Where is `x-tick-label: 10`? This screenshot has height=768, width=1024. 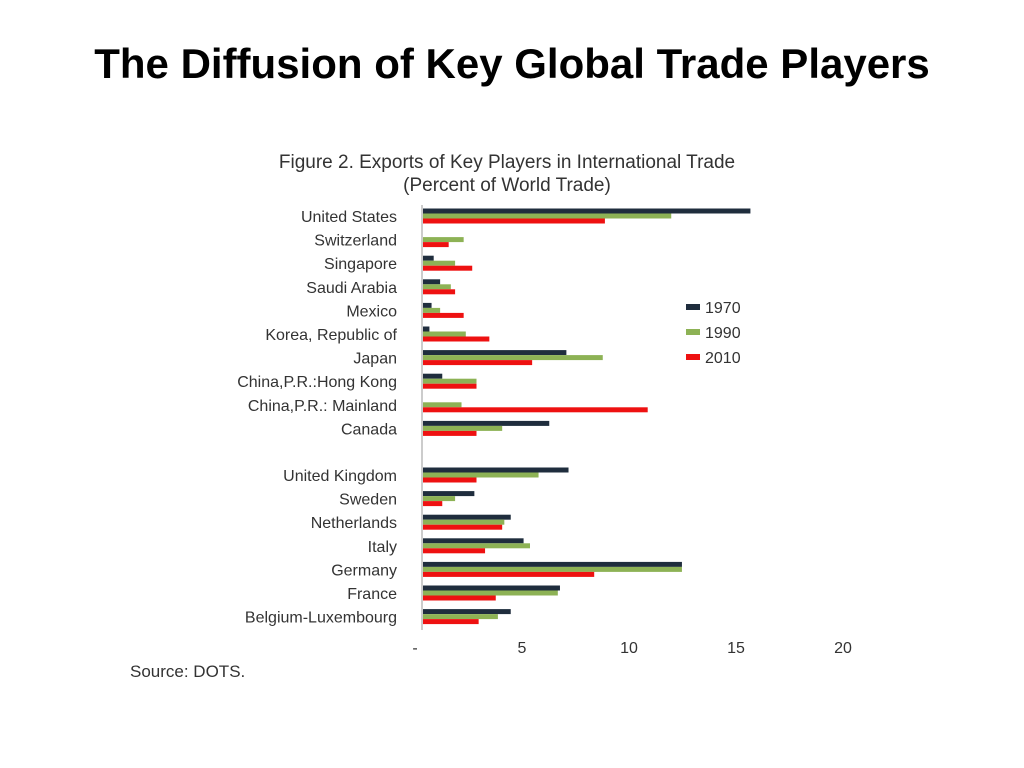 x-tick-label: 10 is located at coordinates (629, 648).